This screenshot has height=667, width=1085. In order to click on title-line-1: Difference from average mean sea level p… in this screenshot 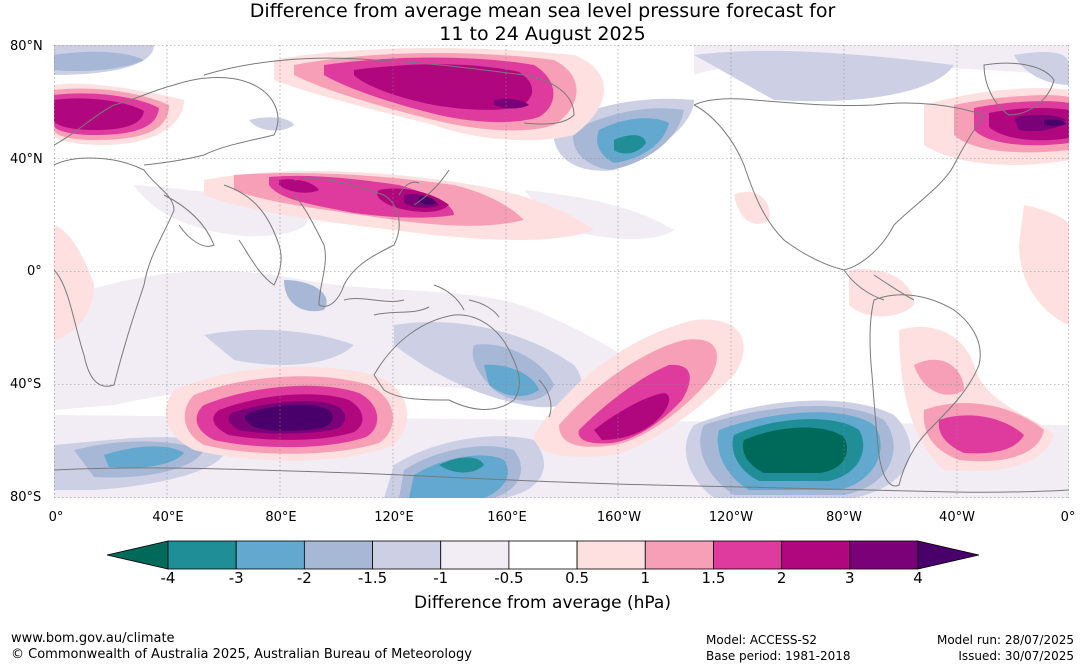, I will do `click(542, 11)`.